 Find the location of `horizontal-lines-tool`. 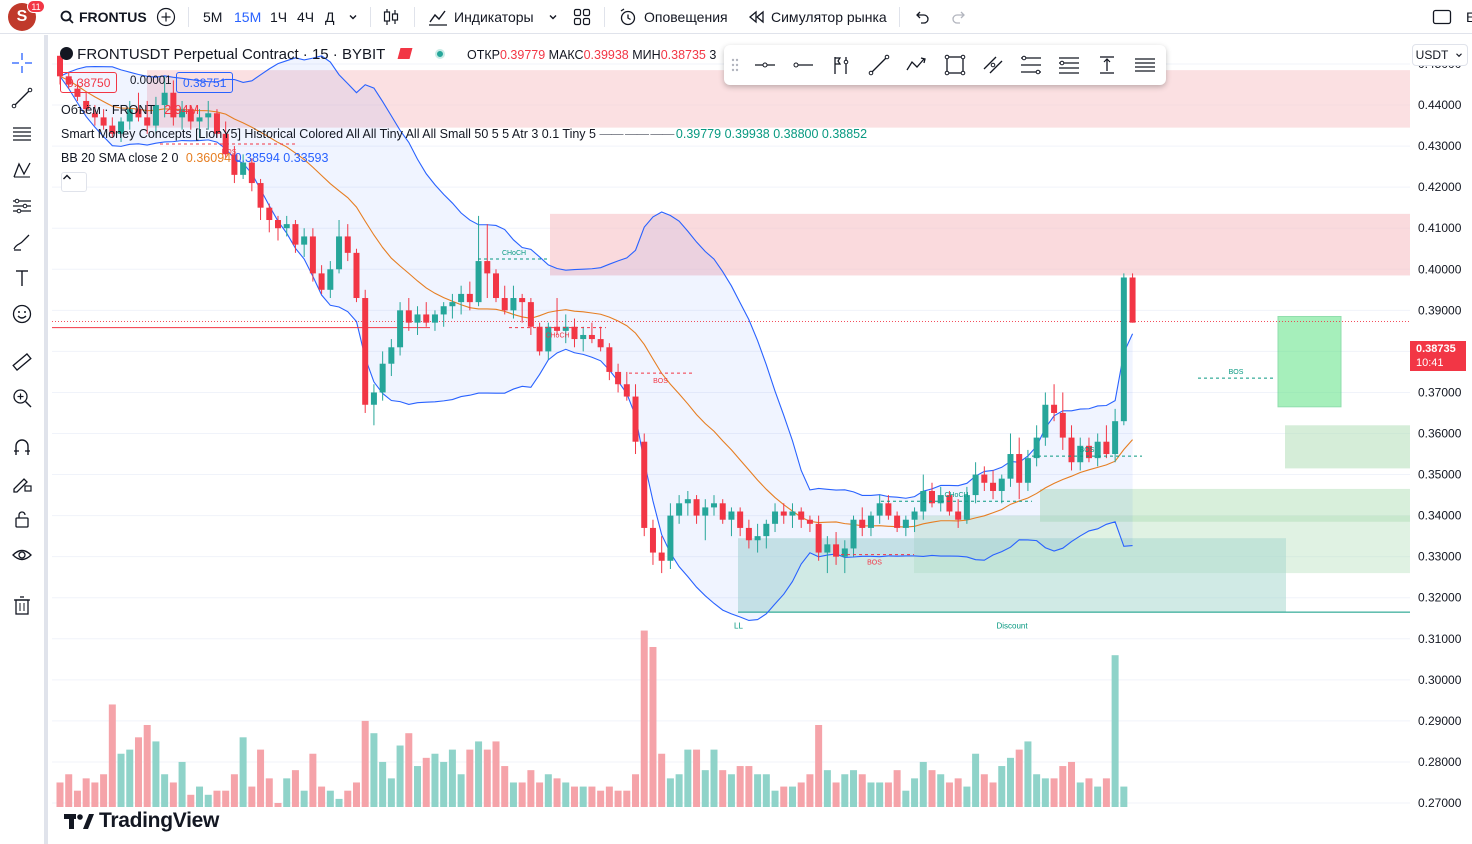

horizontal-lines-tool is located at coordinates (22, 134).